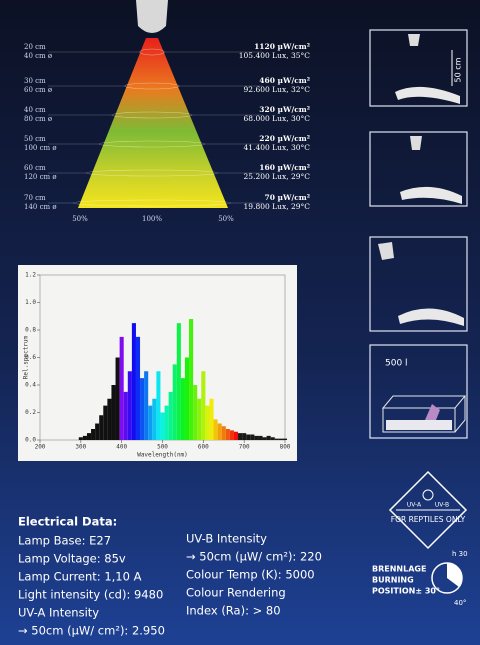 This screenshot has height=645, width=480. I want to click on burn-angle: 40°, so click(460, 603).